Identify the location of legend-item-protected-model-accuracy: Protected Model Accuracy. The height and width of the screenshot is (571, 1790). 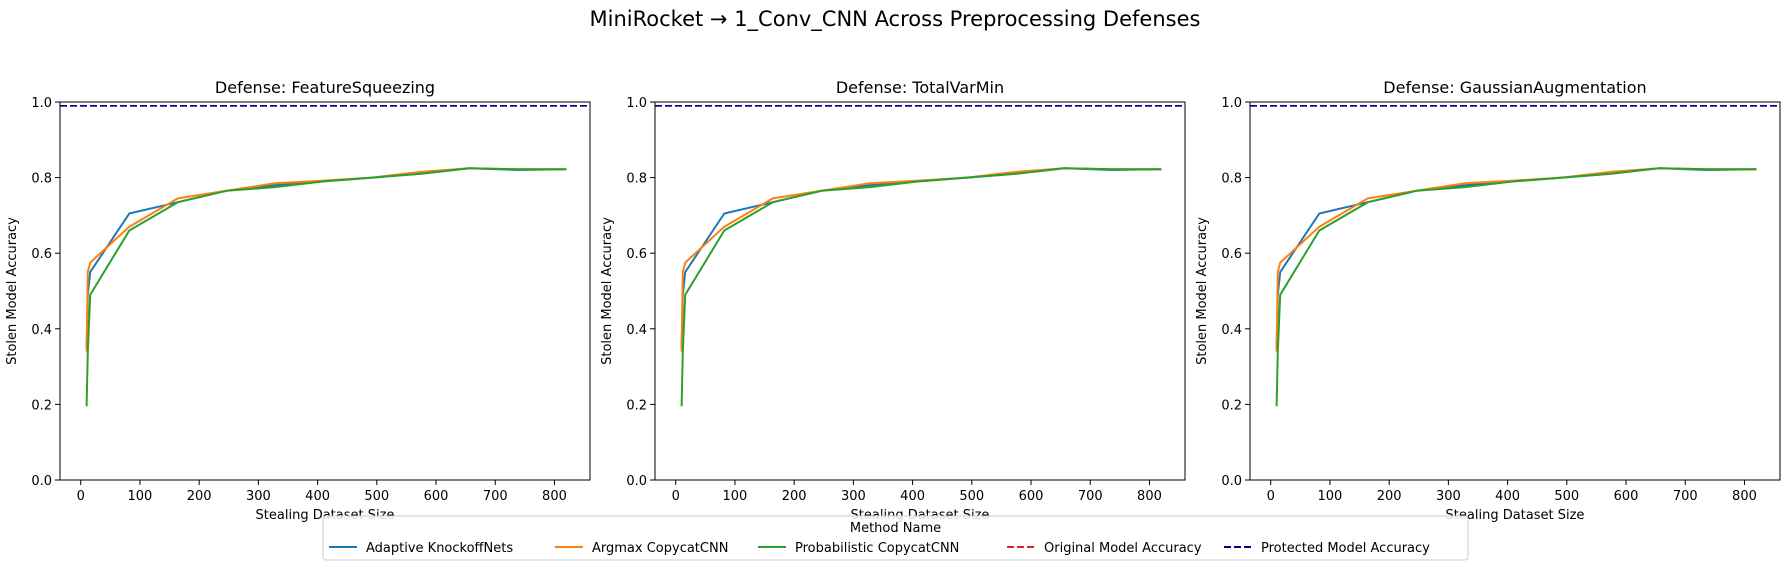
(1327, 548).